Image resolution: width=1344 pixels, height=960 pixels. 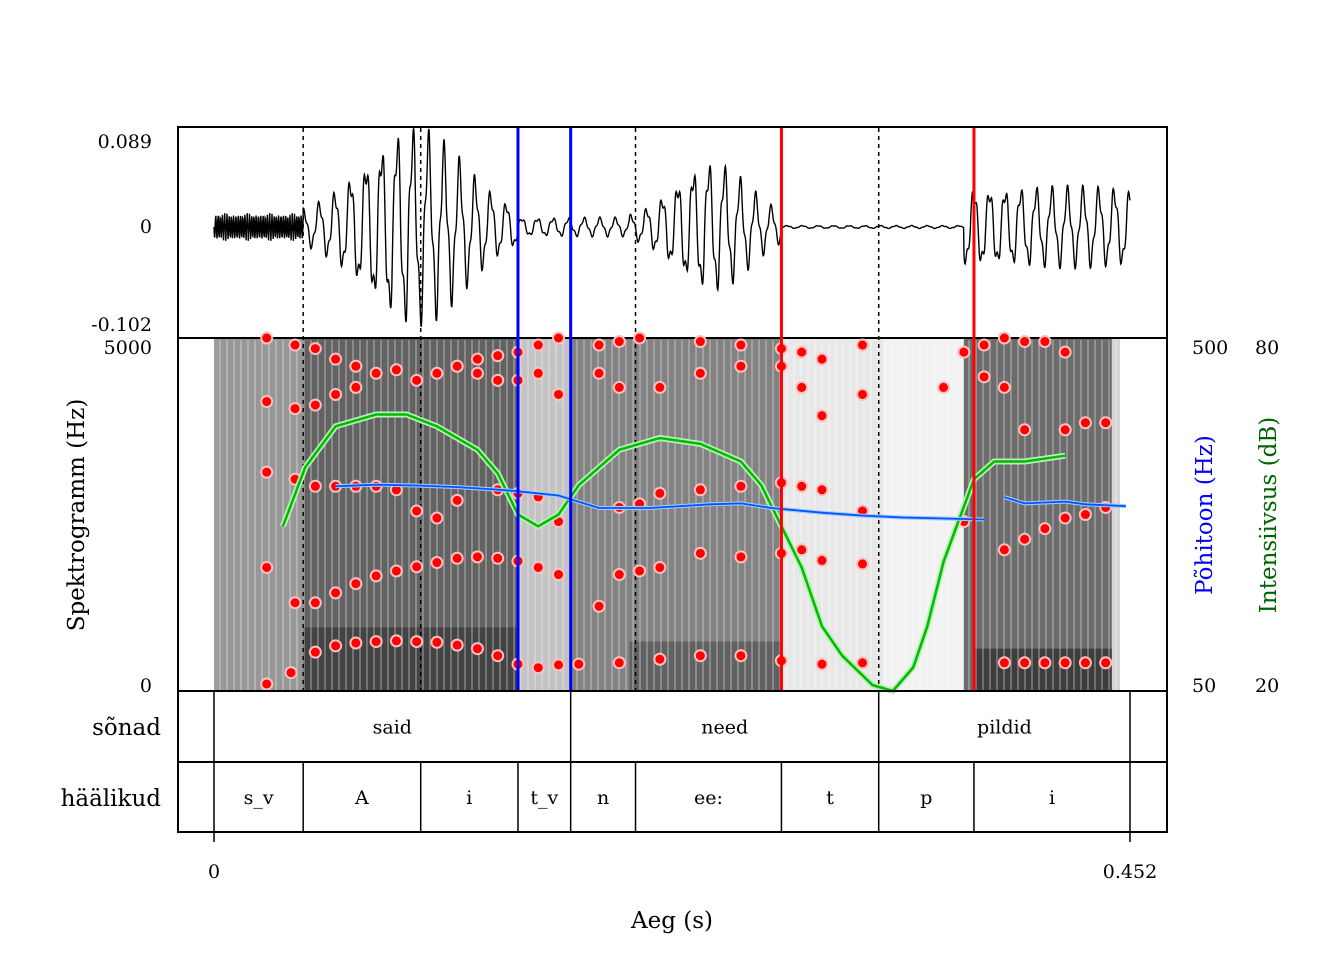 I want to click on tier-interval-label: n, so click(x=603, y=798).